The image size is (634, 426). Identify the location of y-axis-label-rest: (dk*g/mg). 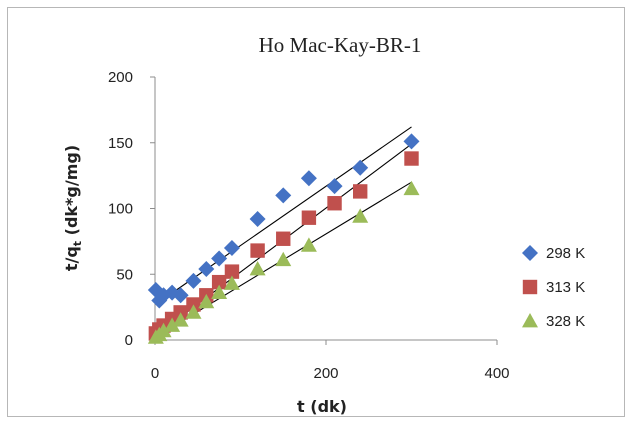
(71, 193).